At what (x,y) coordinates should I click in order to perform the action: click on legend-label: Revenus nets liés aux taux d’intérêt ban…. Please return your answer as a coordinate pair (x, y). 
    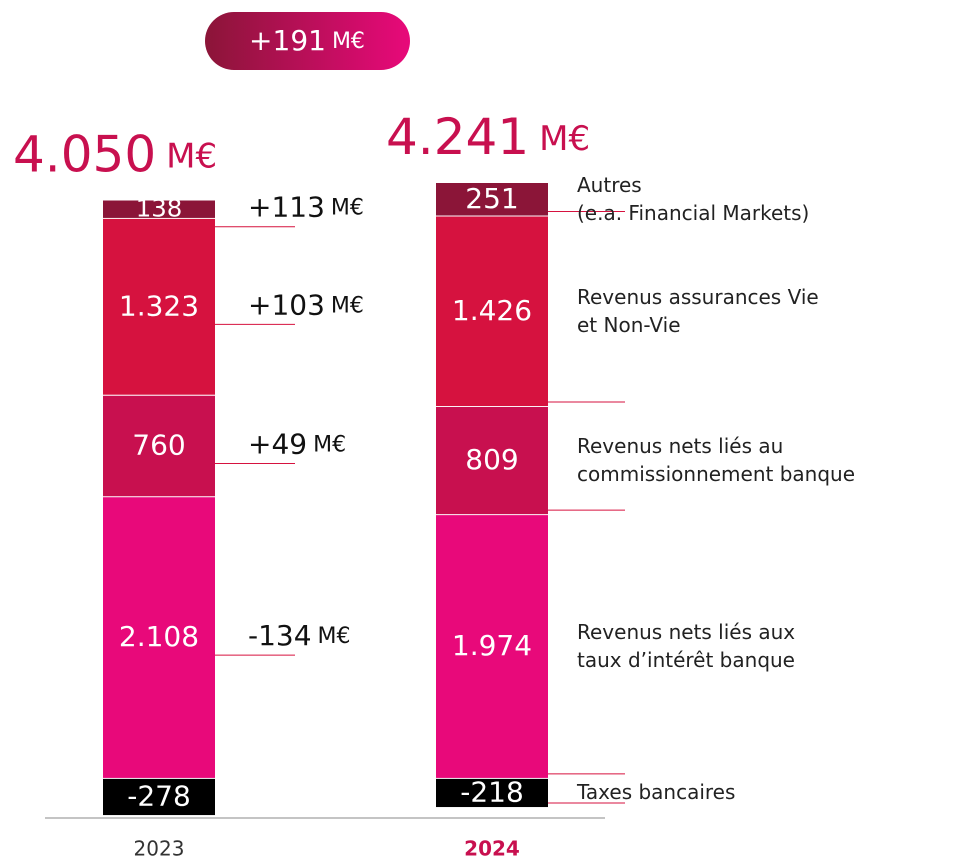
    Looking at the image, I should click on (686, 646).